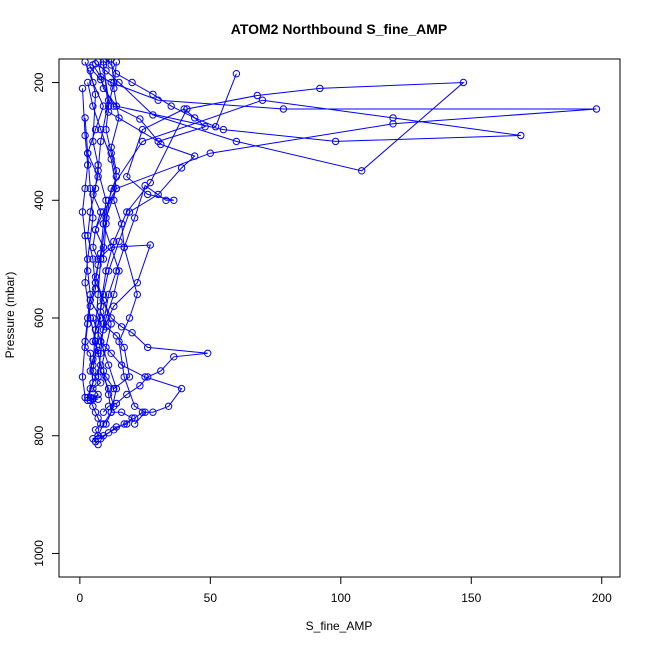 The width and height of the screenshot is (650, 655). I want to click on x-axis-label: S_fine_AMP, so click(339, 626).